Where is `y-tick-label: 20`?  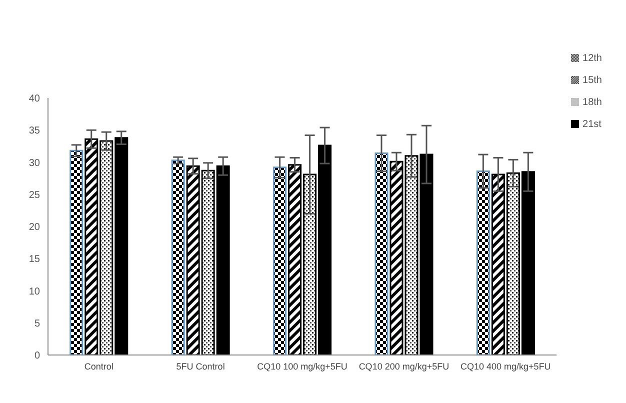
y-tick-label: 20 is located at coordinates (34, 228).